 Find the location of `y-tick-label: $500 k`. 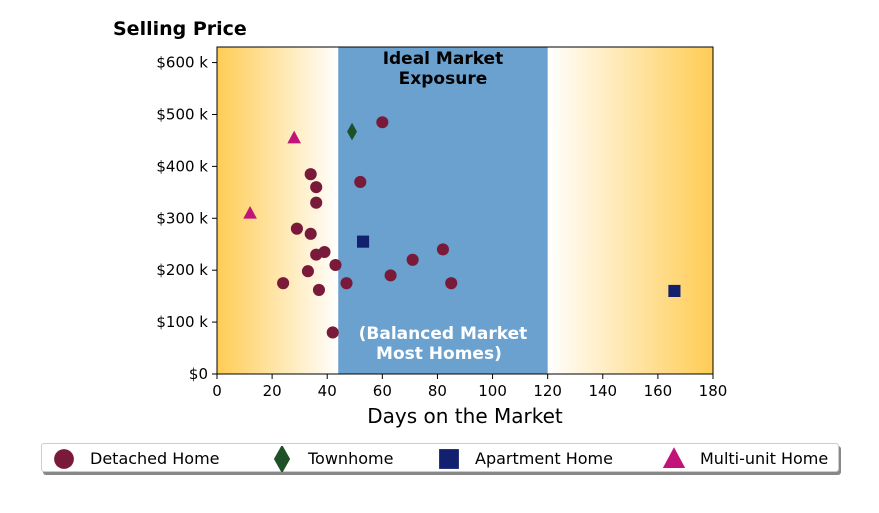

y-tick-label: $500 k is located at coordinates (182, 114).